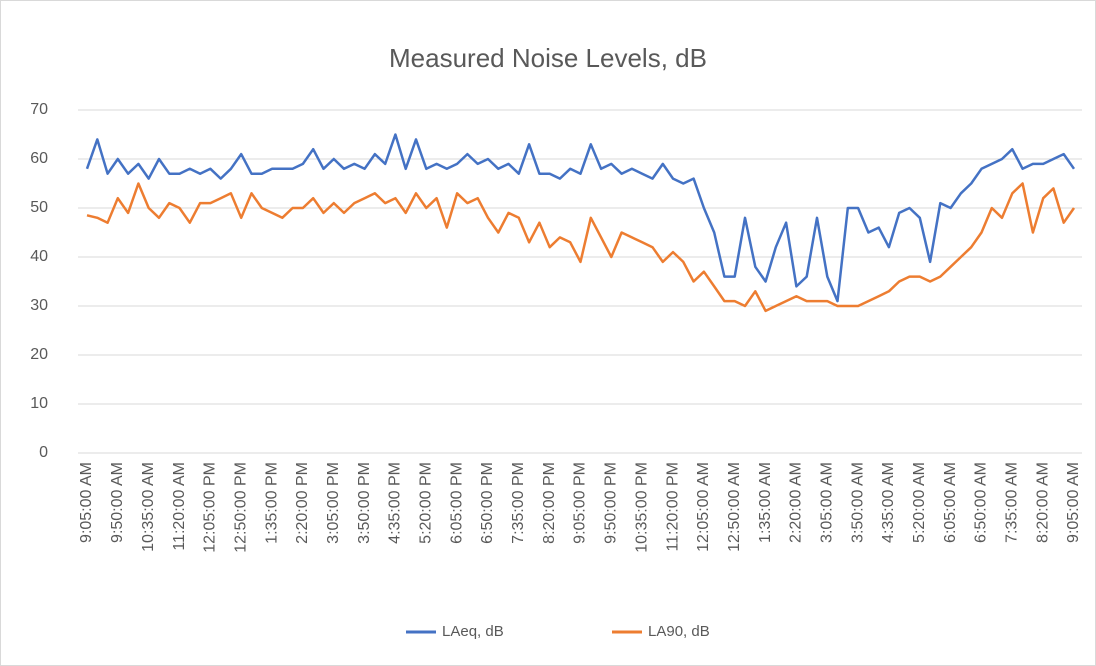  Describe the element at coordinates (1042, 502) in the screenshot. I see `x-tick-label: 8:20:00 AM` at that location.